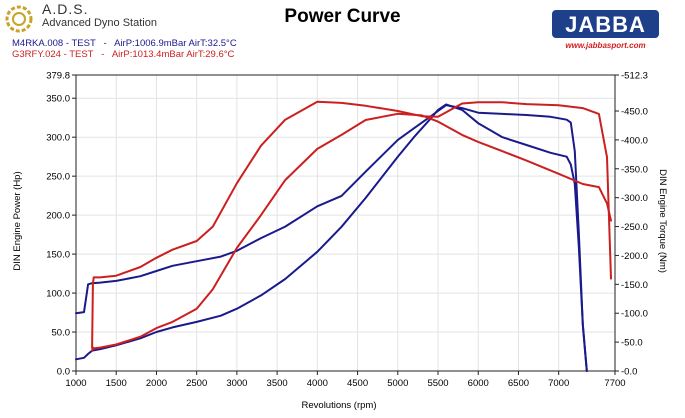 This screenshot has height=418, width=685. Describe the element at coordinates (277, 383) in the screenshot. I see `x-tick-label: 3500` at that location.